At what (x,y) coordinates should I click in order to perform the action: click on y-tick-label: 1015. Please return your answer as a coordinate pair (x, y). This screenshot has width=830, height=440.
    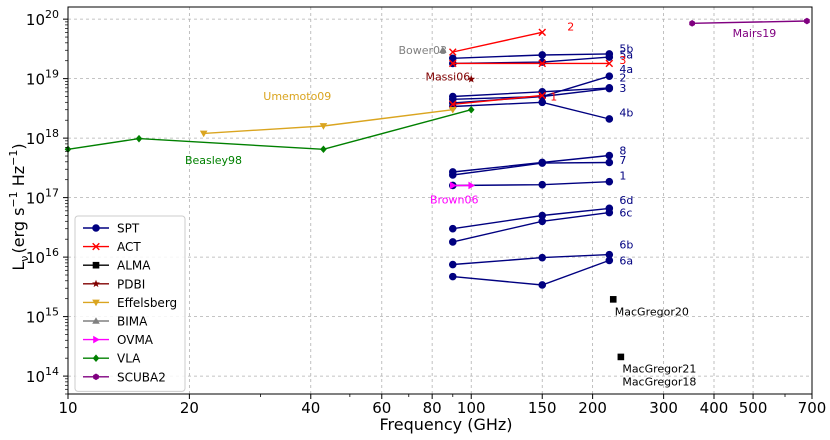
    Looking at the image, I should click on (42, 316).